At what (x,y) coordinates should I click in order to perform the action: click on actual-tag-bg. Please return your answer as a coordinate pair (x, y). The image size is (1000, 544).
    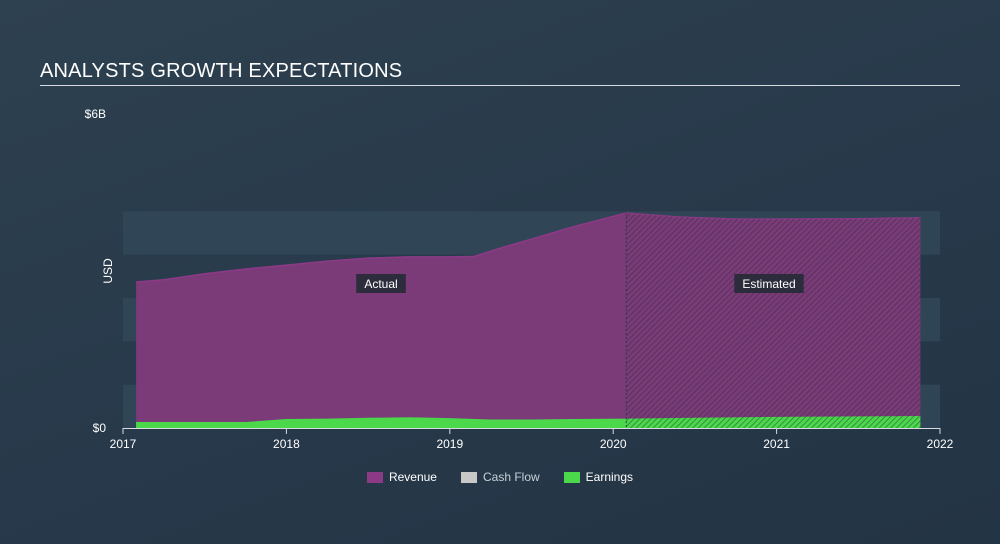
    Looking at the image, I should click on (381, 283).